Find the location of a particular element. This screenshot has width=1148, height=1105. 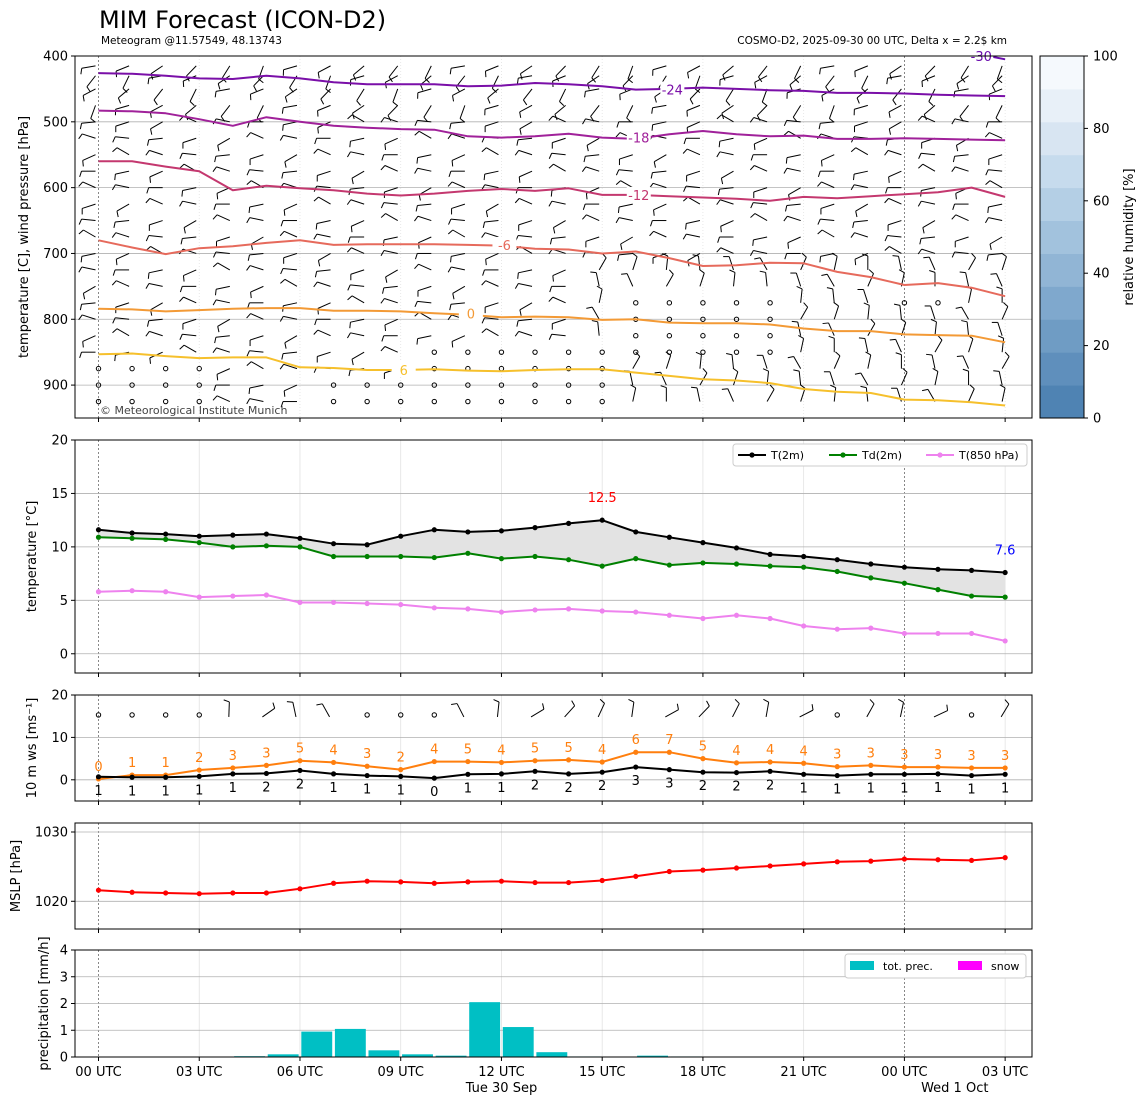

gust-value-label: 3 is located at coordinates (266, 753).